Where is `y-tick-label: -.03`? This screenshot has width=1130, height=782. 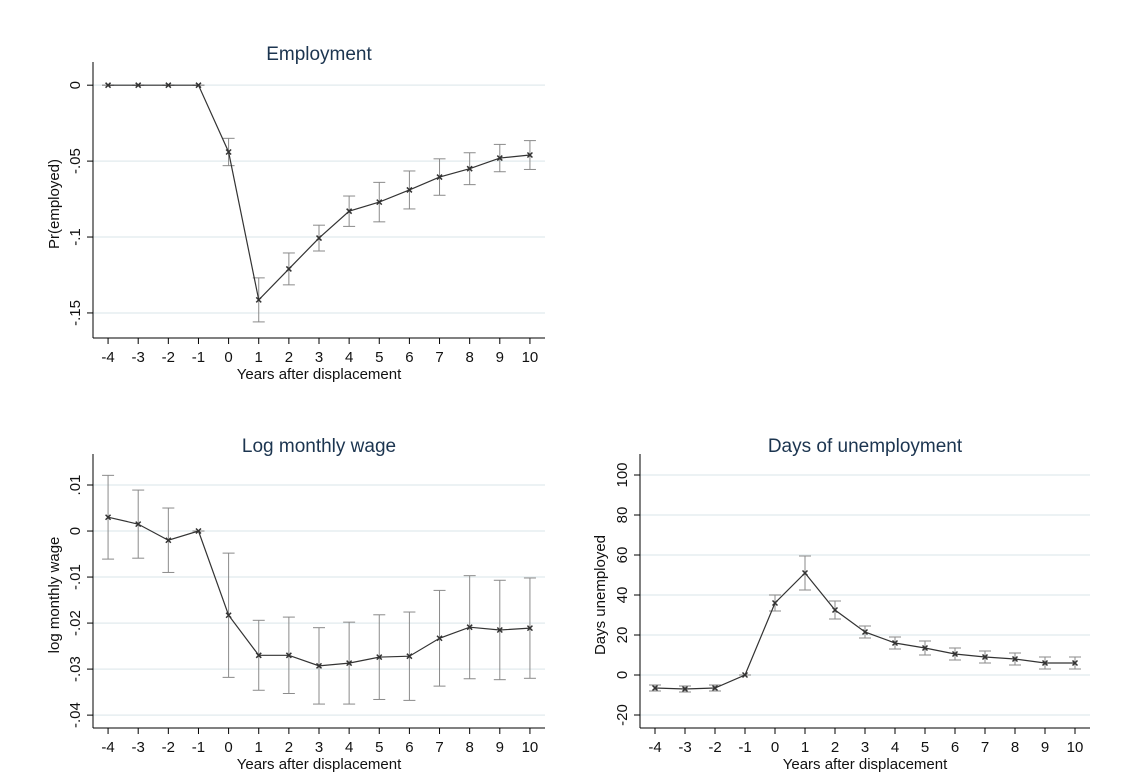
y-tick-label: -.03 is located at coordinates (75, 669).